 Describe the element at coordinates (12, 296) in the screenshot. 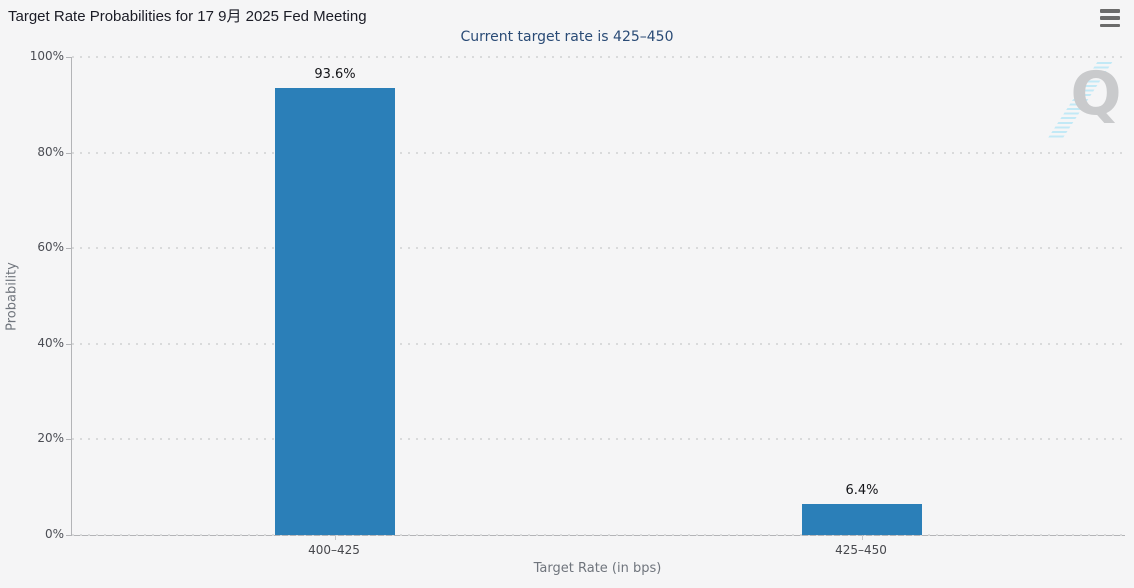

I see `y-axis-title: Probability` at that location.